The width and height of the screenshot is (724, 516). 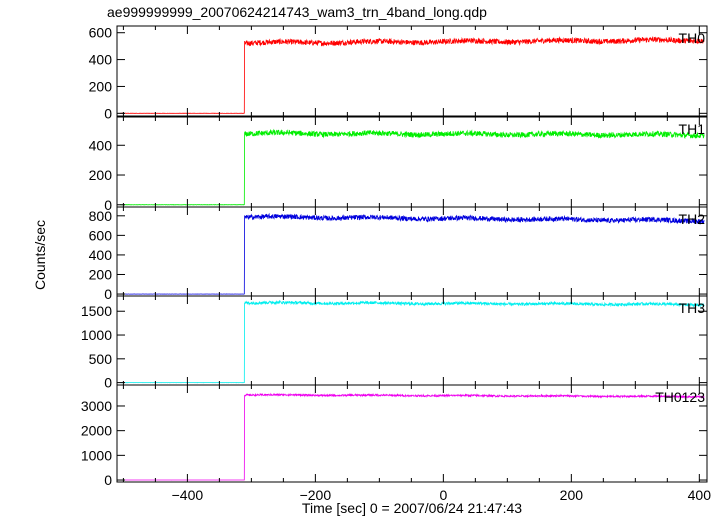 I want to click on series-line-th0123, so click(x=412, y=436).